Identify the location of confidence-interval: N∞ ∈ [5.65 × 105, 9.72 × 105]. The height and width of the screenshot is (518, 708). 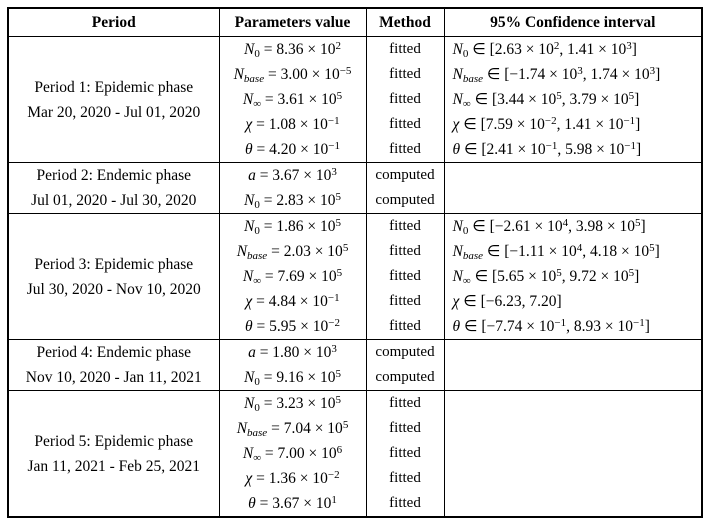
(546, 277).